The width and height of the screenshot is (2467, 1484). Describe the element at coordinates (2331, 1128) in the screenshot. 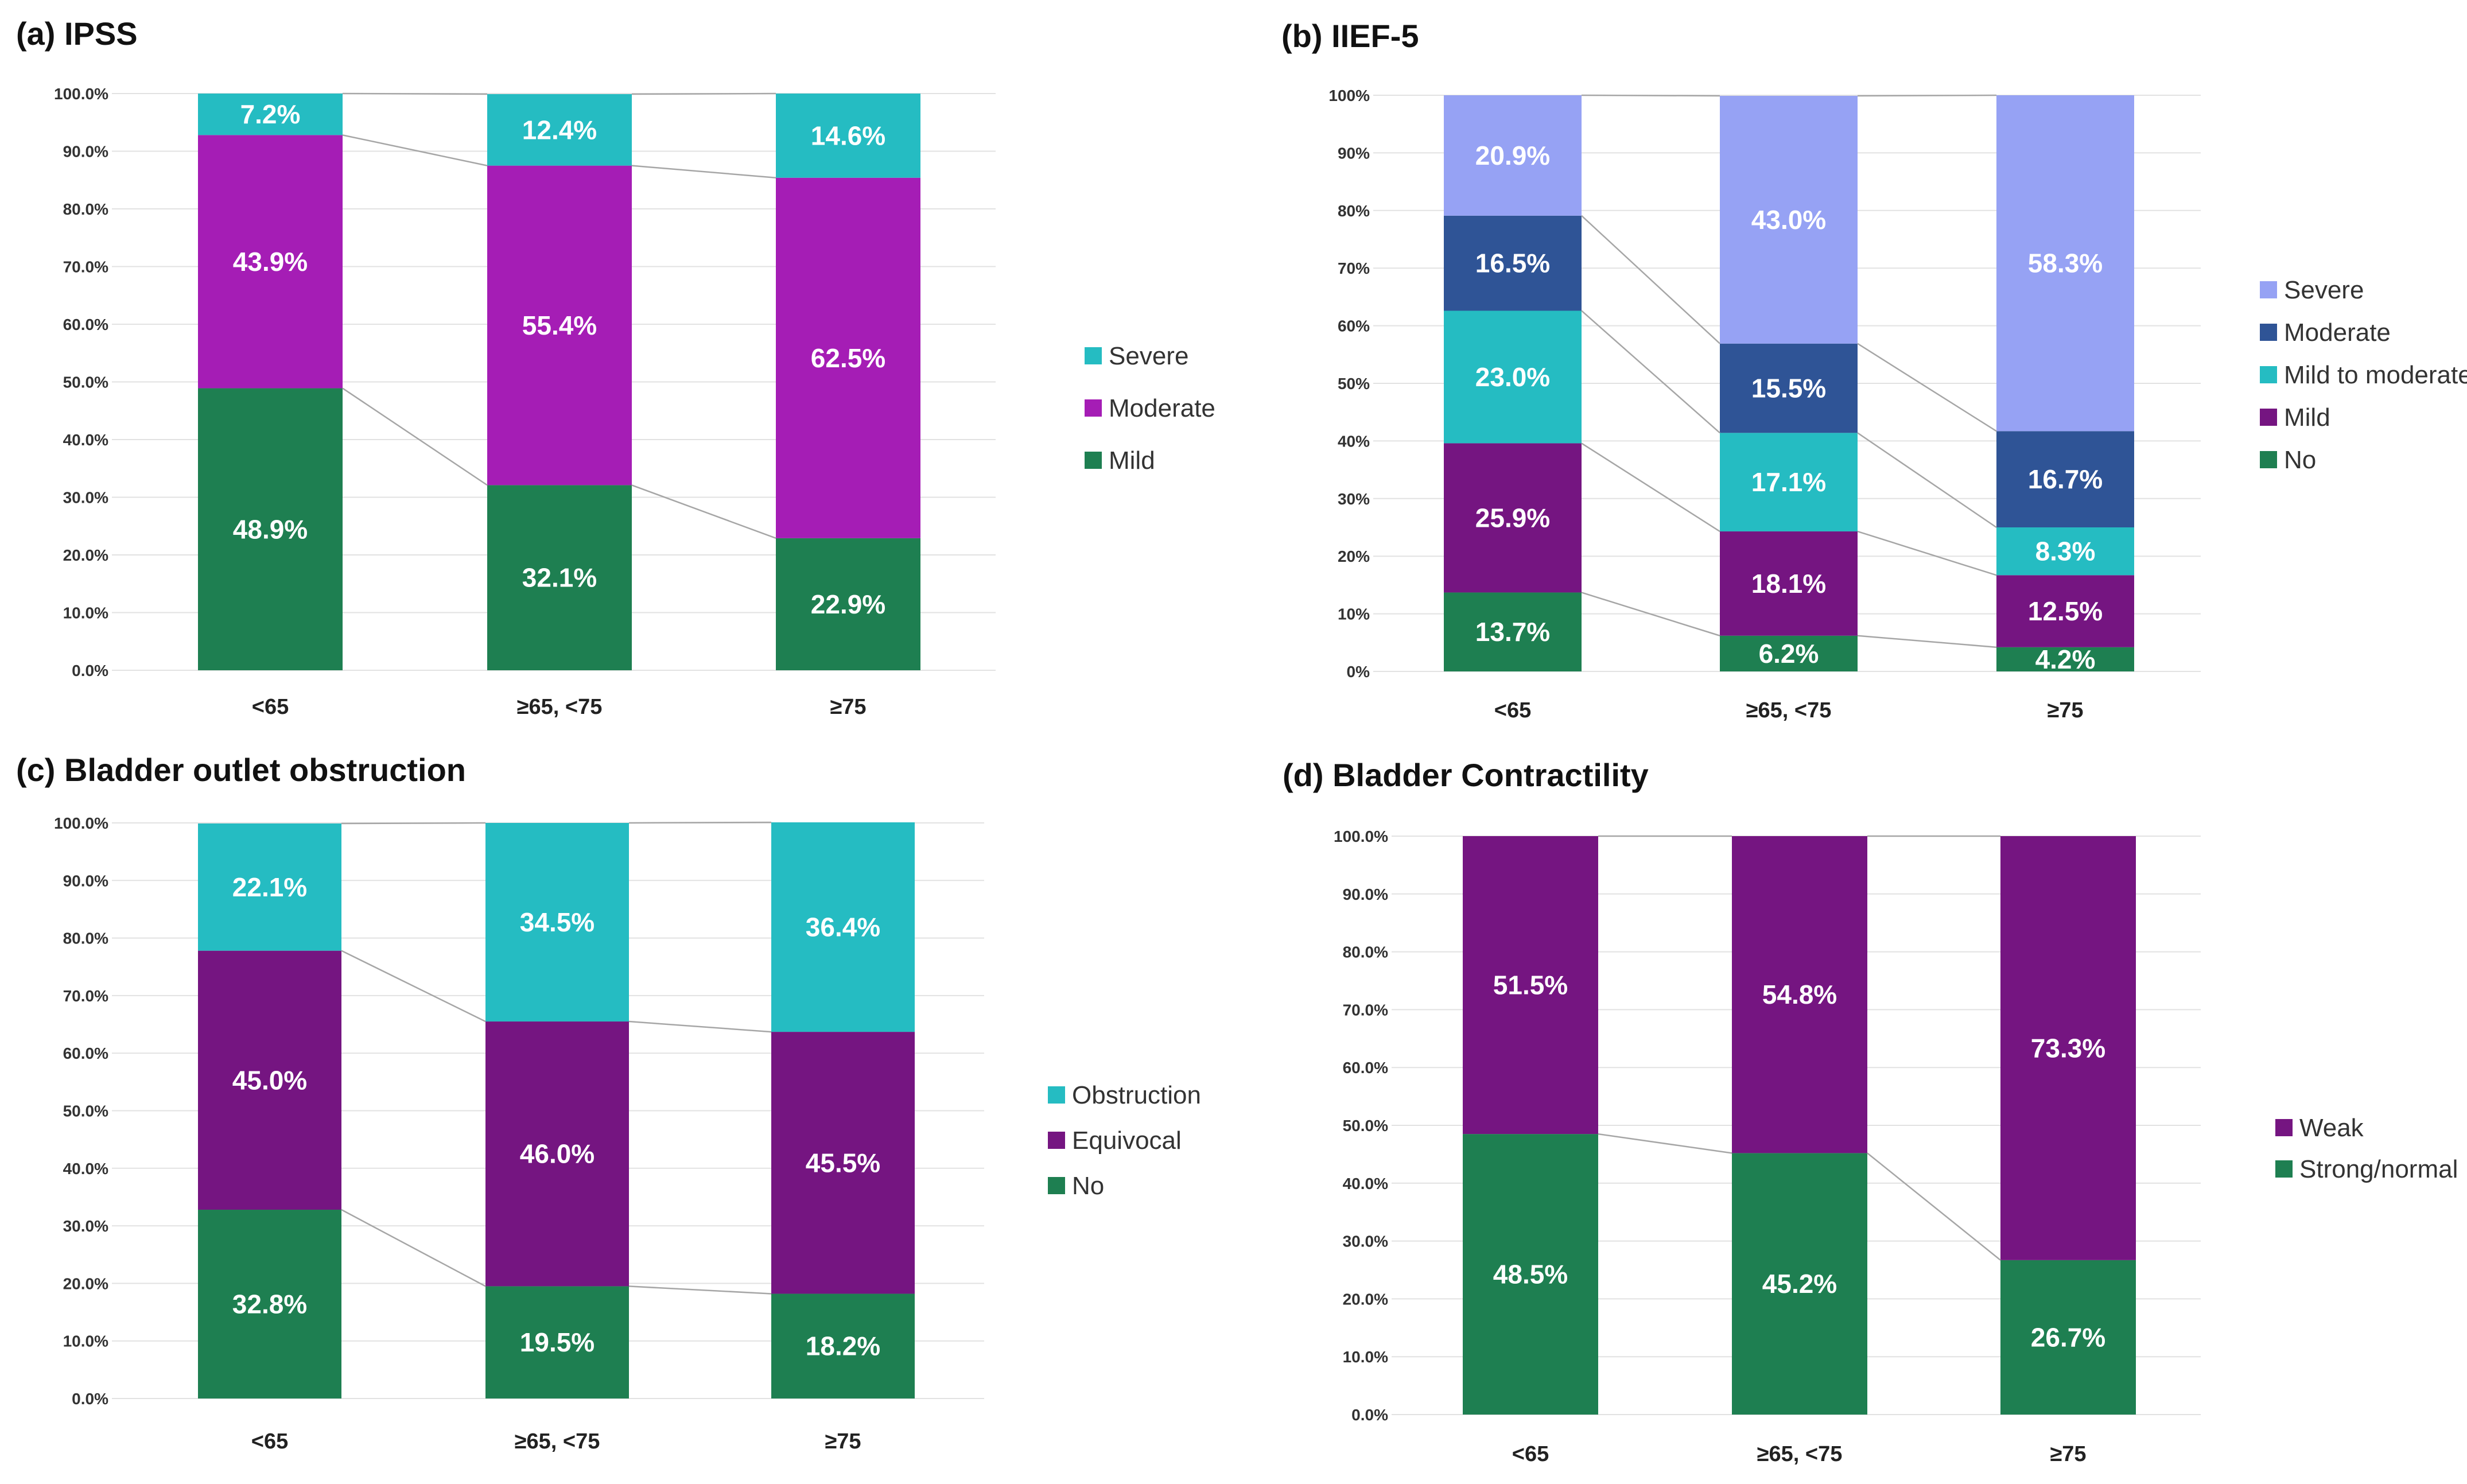

I see `legend-label: Weak` at that location.